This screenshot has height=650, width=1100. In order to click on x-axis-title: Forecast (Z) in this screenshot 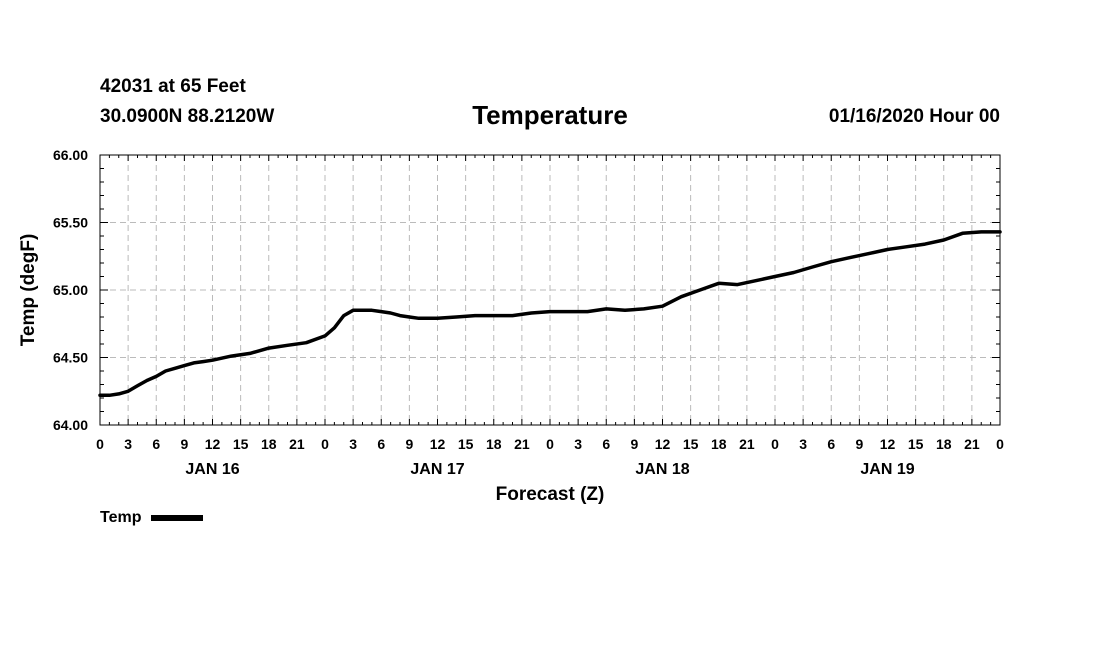, I will do `click(550, 494)`.